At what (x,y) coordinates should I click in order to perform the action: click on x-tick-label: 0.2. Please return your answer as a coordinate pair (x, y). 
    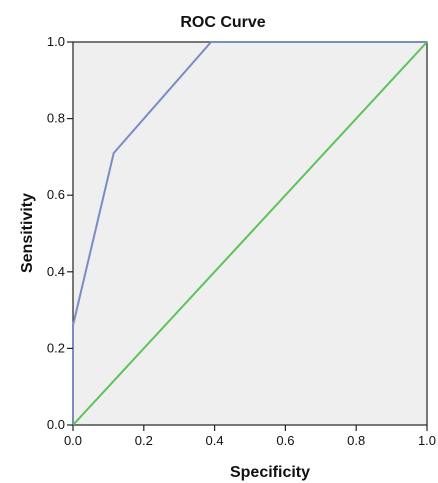
    Looking at the image, I should click on (144, 440).